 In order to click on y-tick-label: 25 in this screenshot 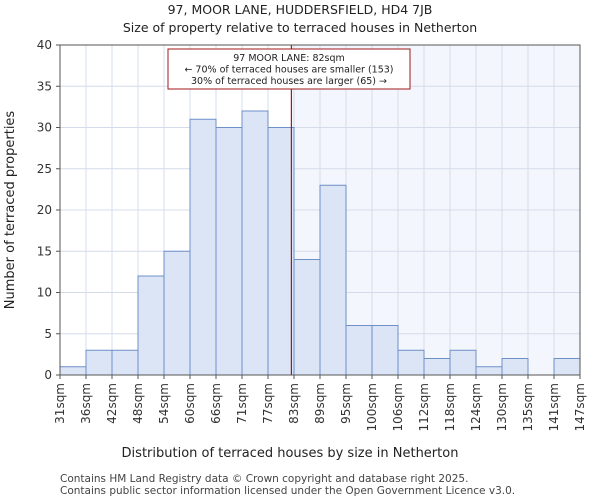, I will do `click(44, 169)`.